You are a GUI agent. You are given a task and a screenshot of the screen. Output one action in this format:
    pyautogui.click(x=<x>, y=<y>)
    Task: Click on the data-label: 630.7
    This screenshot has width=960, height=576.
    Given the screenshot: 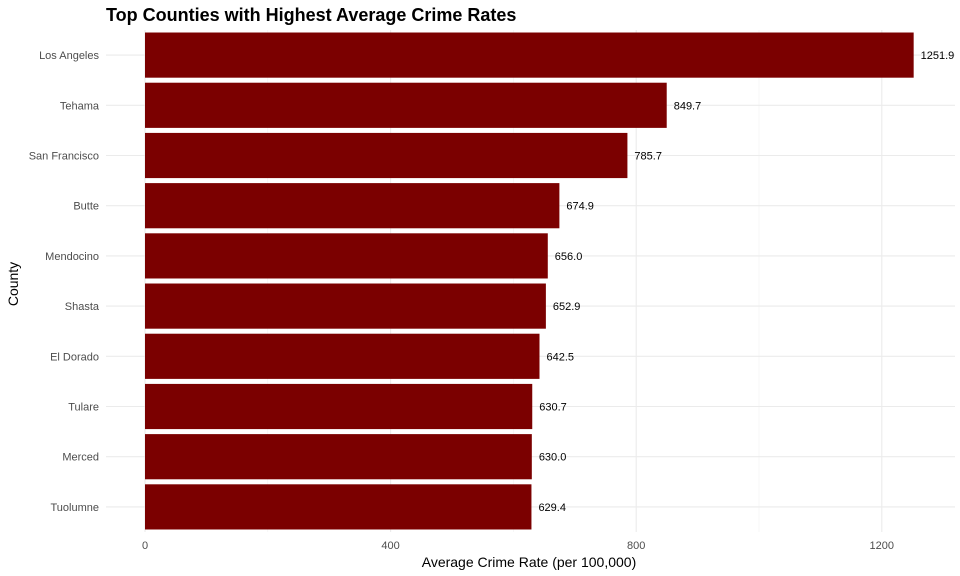 What is the action you would take?
    pyautogui.click(x=553, y=408)
    